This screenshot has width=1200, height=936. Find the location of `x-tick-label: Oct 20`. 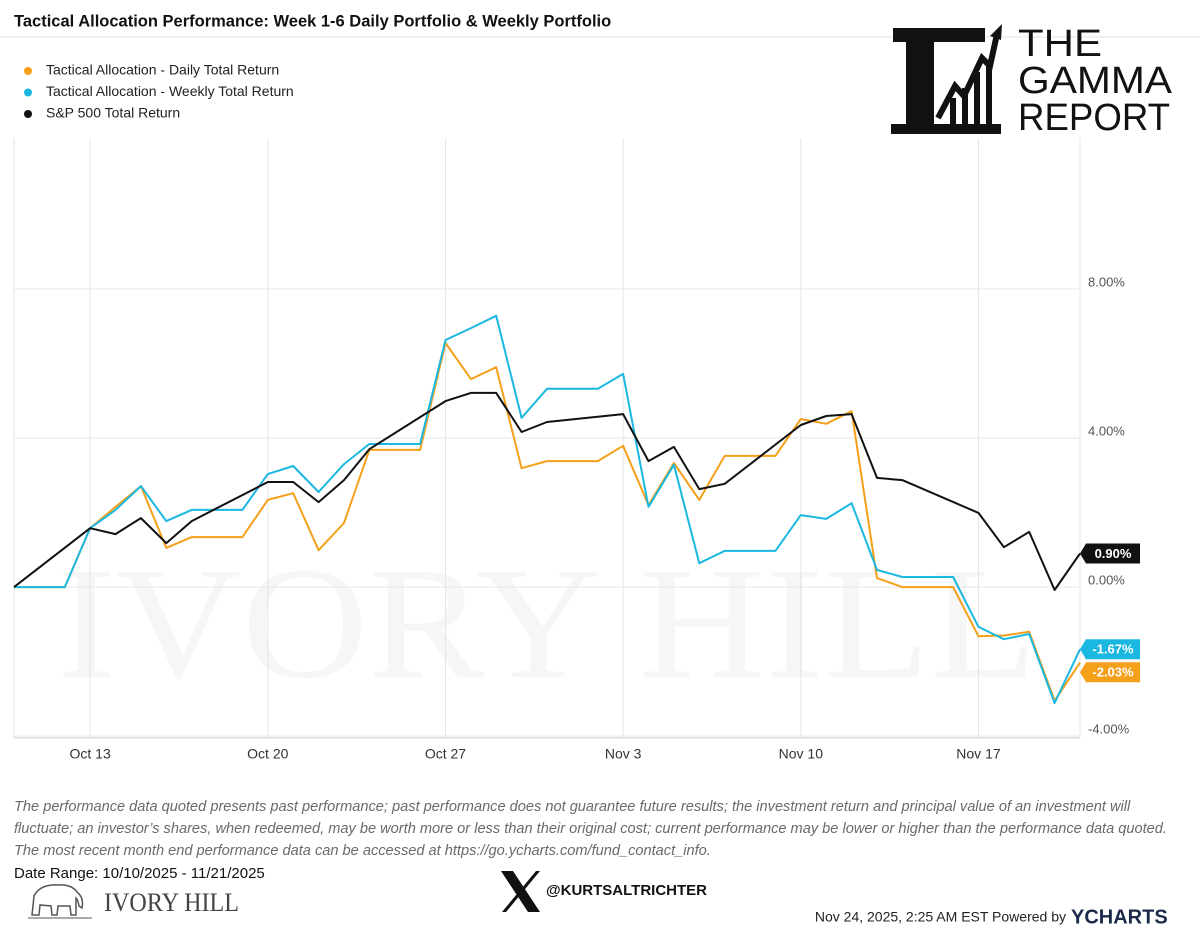

x-tick-label: Oct 20 is located at coordinates (267, 754).